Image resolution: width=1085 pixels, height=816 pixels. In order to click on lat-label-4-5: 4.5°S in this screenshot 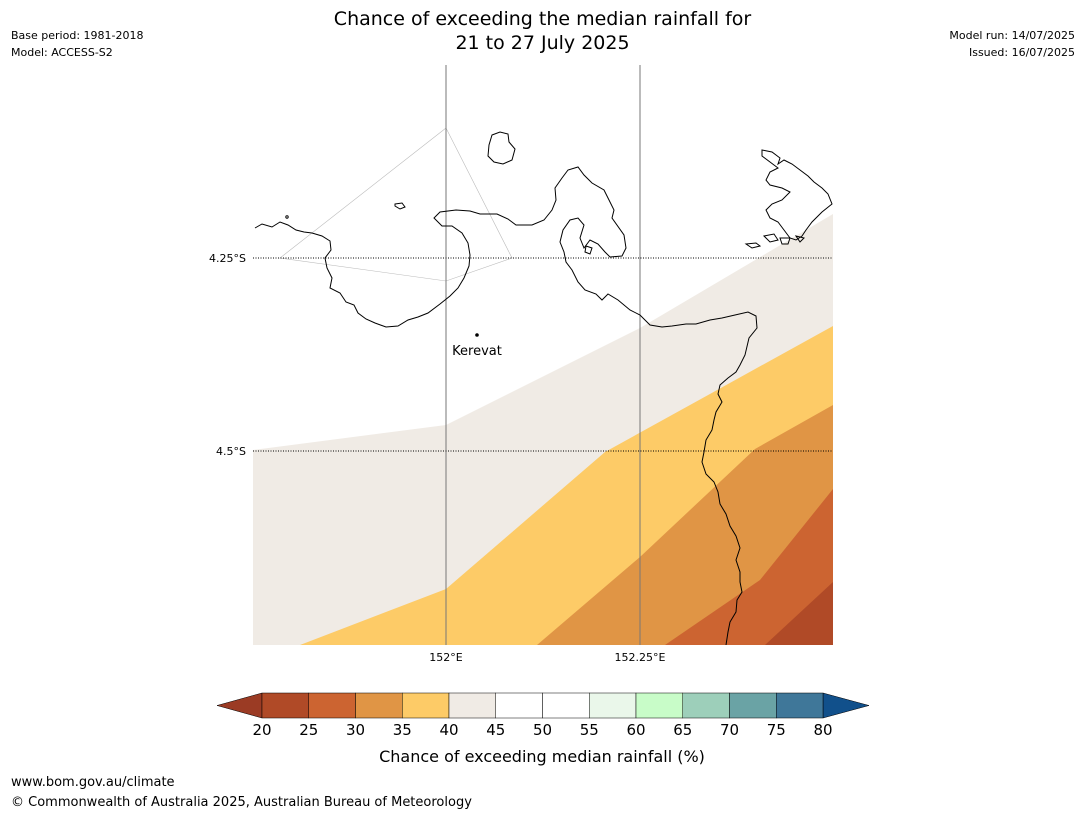, I will do `click(231, 451)`.